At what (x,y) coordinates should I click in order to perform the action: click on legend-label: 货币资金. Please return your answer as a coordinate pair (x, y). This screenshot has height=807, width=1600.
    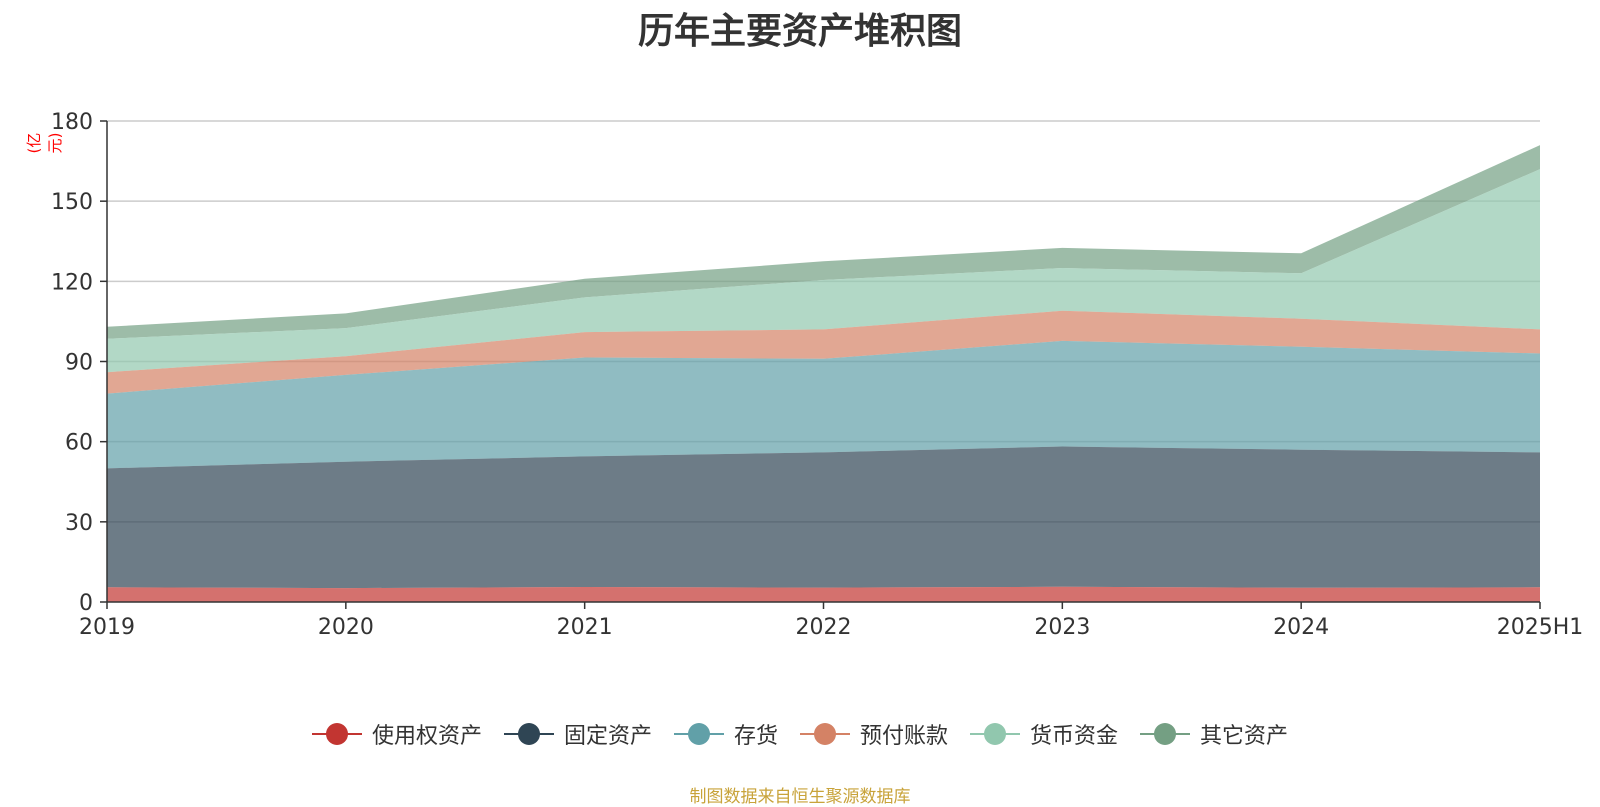
    Looking at the image, I should click on (1074, 736).